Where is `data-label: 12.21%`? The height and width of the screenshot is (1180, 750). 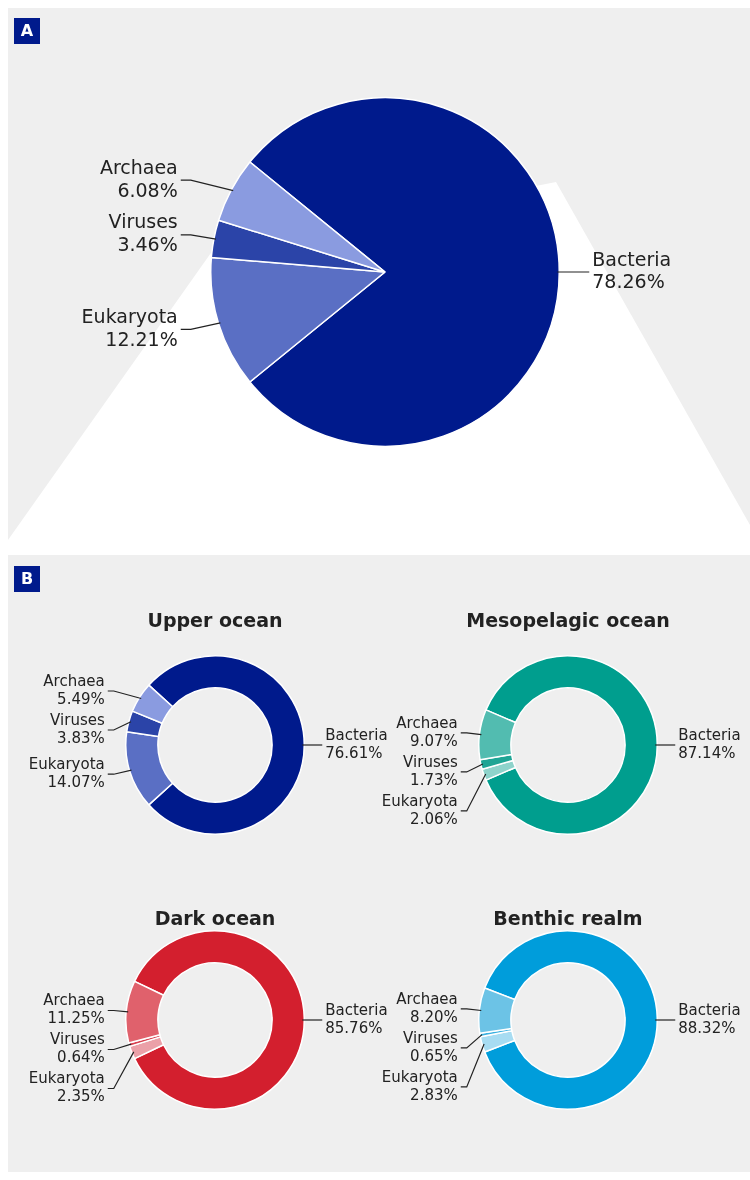
data-label: 12.21% is located at coordinates (141, 338).